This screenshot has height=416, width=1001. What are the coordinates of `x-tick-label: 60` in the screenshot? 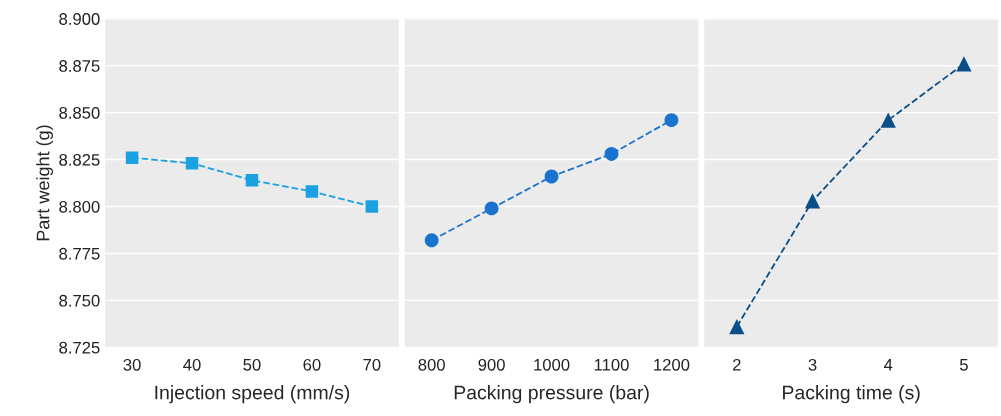 It's located at (312, 364).